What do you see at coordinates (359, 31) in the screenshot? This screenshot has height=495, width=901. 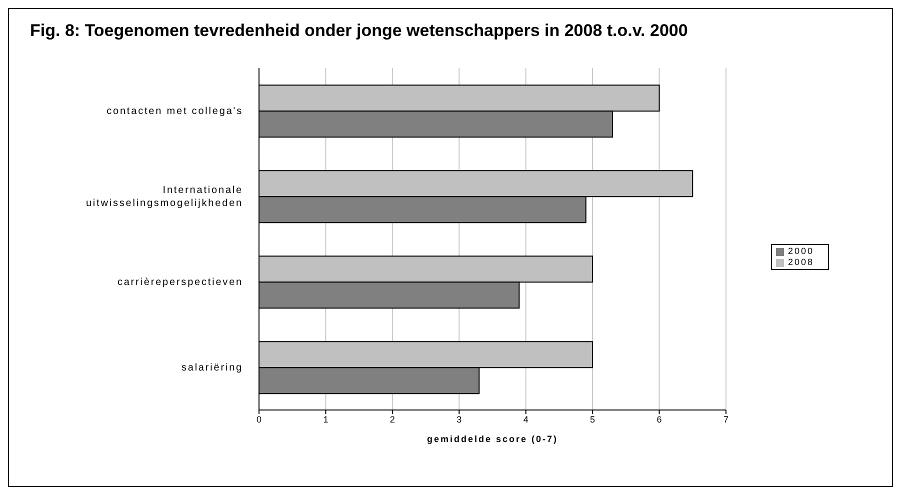 I see `chart-title: Fig. 8: Toegenomen tevredenheid onder jonge wetenschappers in 2008 t.o.v. 2000` at bounding box center [359, 31].